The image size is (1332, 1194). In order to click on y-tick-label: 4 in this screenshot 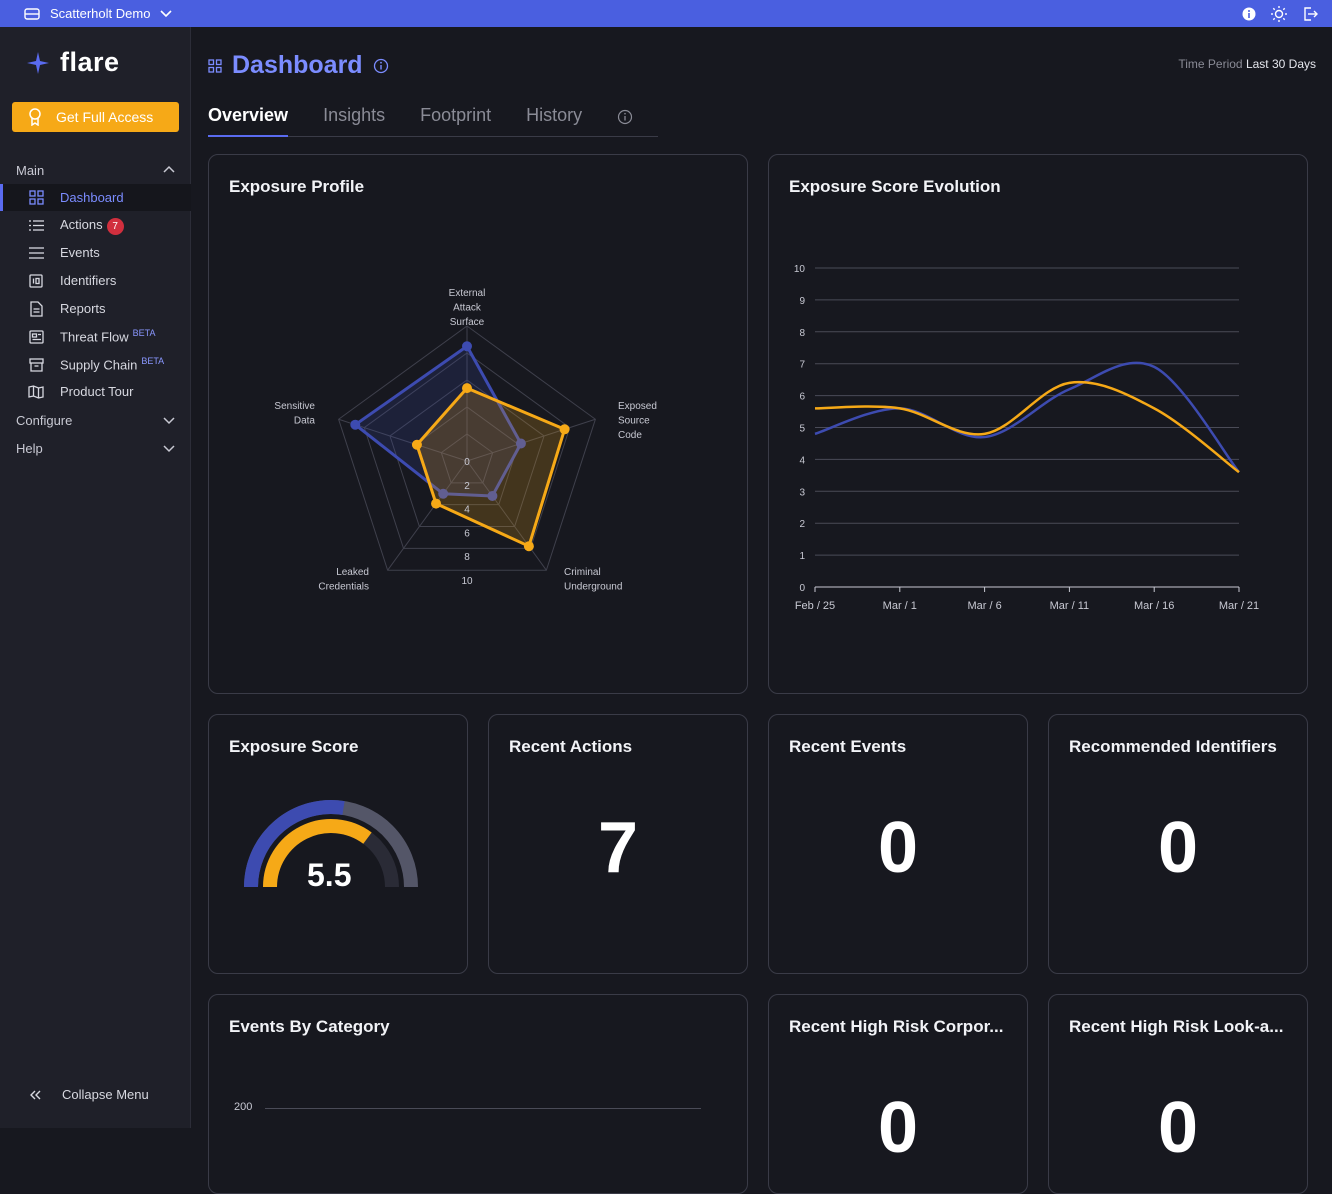, I will do `click(802, 460)`.